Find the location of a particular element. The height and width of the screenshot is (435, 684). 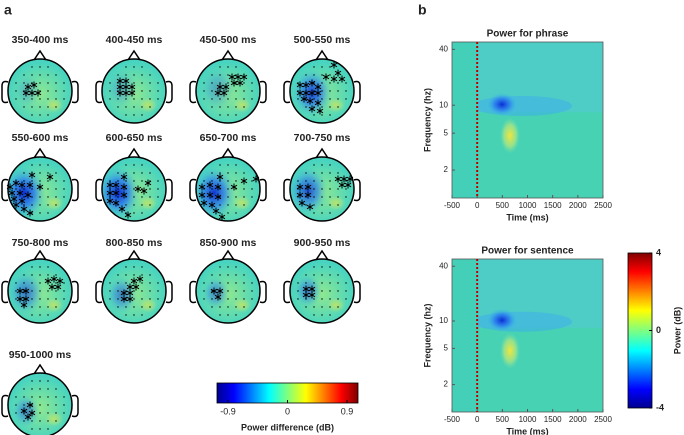

y-axis-label: Frequency (hz) is located at coordinates (427, 335).